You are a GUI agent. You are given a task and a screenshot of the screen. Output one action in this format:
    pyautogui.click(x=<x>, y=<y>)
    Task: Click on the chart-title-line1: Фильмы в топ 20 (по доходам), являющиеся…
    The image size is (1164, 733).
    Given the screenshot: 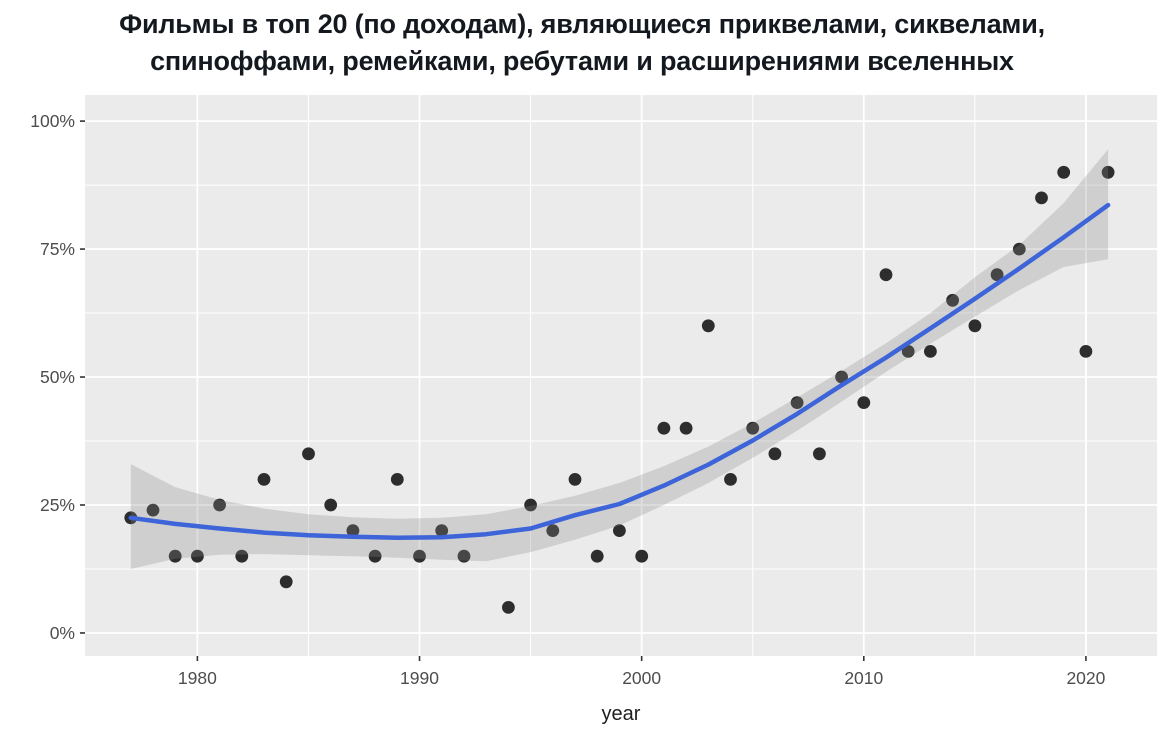 What is the action you would take?
    pyautogui.click(x=582, y=24)
    